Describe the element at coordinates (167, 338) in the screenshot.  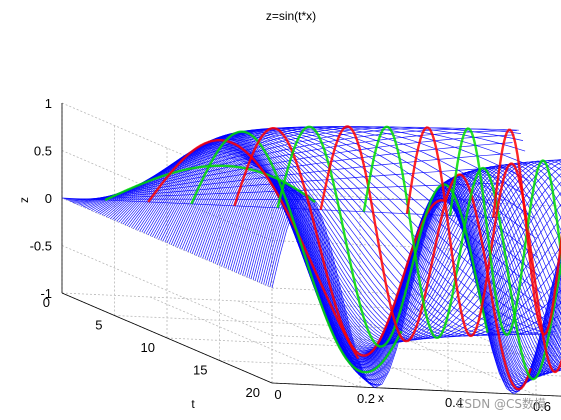
I see `t-axis-line` at that location.